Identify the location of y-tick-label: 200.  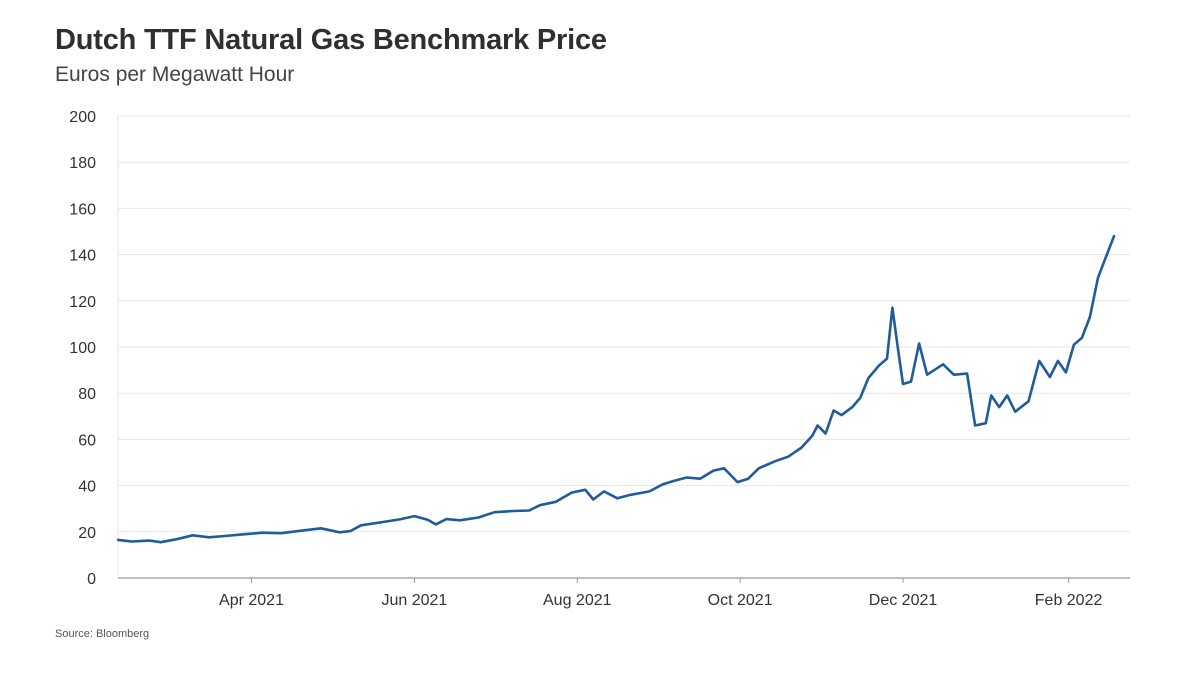
(82, 117).